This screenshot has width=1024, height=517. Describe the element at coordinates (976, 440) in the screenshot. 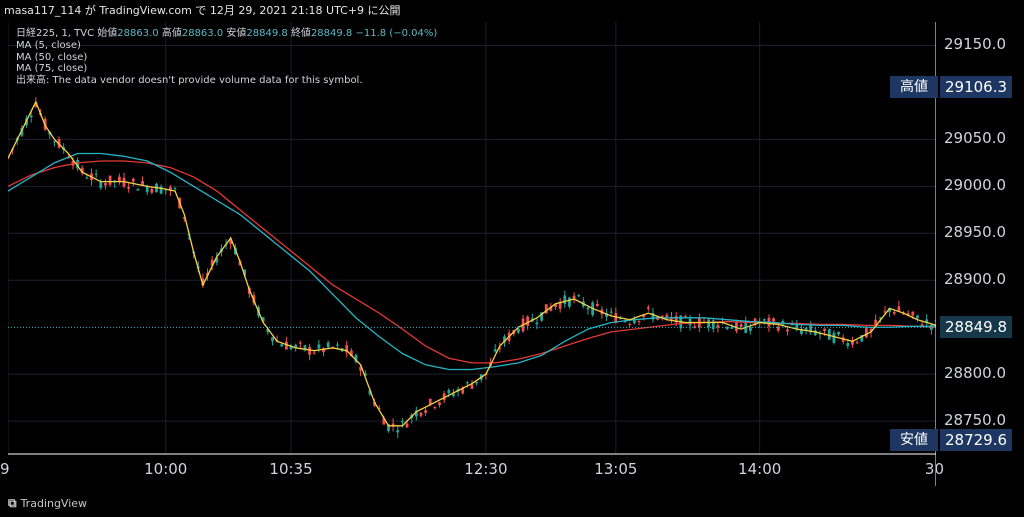

I see `low-price-label: 28729.6` at that location.